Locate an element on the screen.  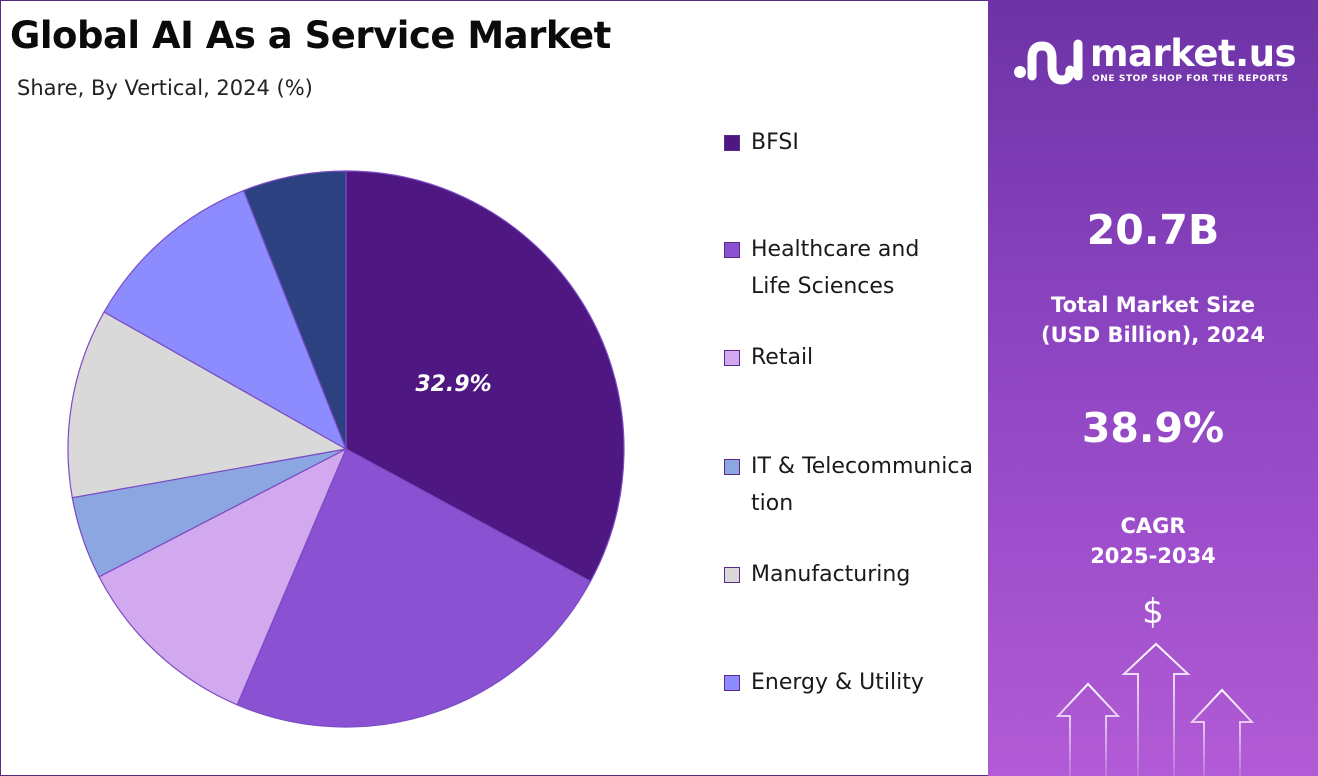
cagr-label: CAGR 2025-2034 is located at coordinates (1153, 541).